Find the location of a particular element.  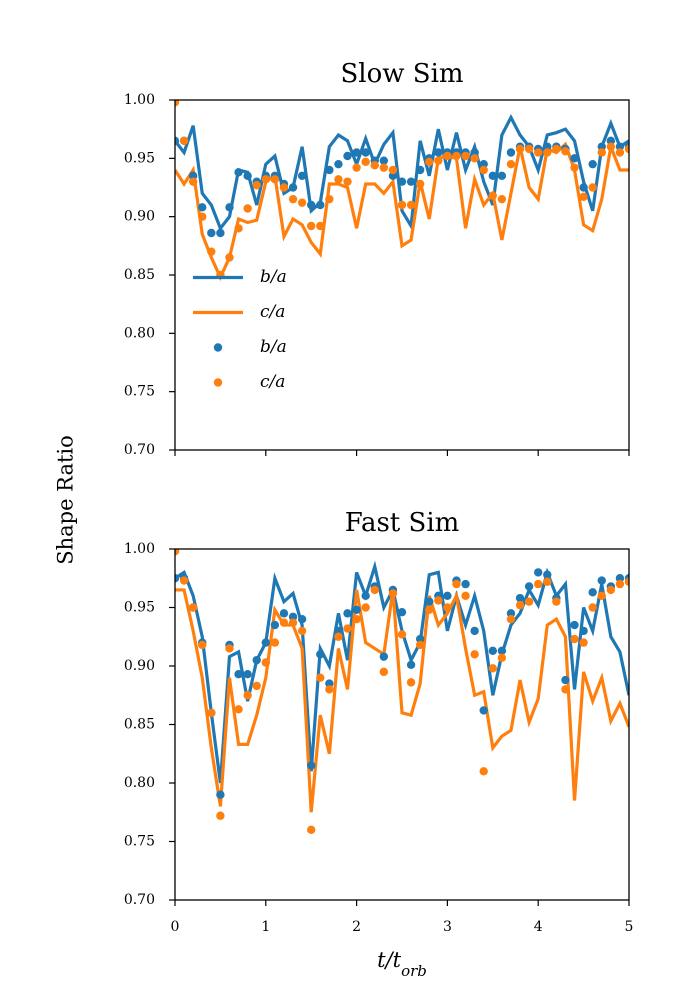

y-axis-label: Shape Ratio is located at coordinates (66, 500).